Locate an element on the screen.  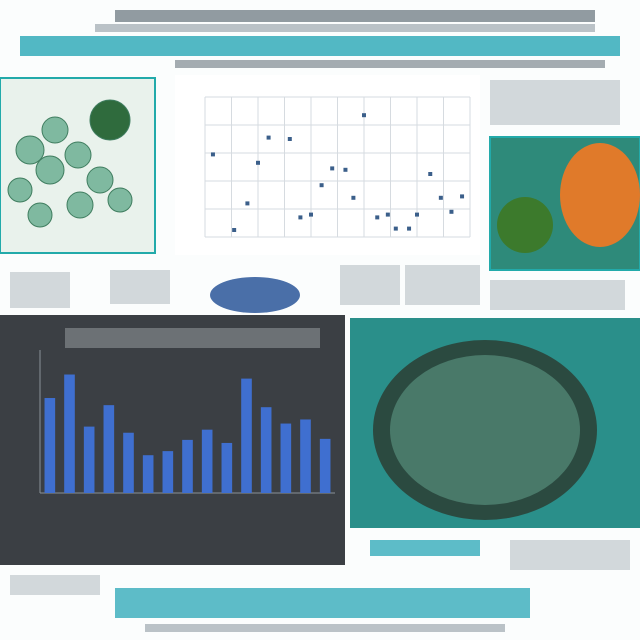
scatter-panel is located at coordinates (327, 165).